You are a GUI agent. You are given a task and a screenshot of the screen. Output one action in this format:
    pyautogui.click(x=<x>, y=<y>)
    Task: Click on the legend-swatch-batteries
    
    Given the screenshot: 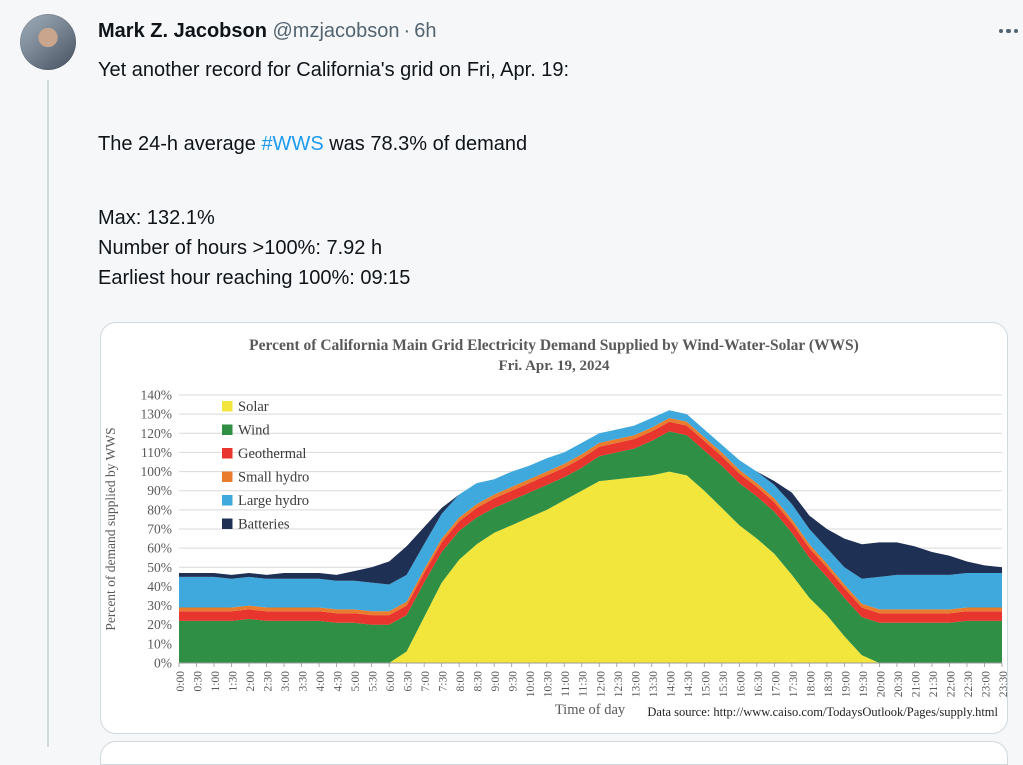 What is the action you would take?
    pyautogui.click(x=227, y=523)
    